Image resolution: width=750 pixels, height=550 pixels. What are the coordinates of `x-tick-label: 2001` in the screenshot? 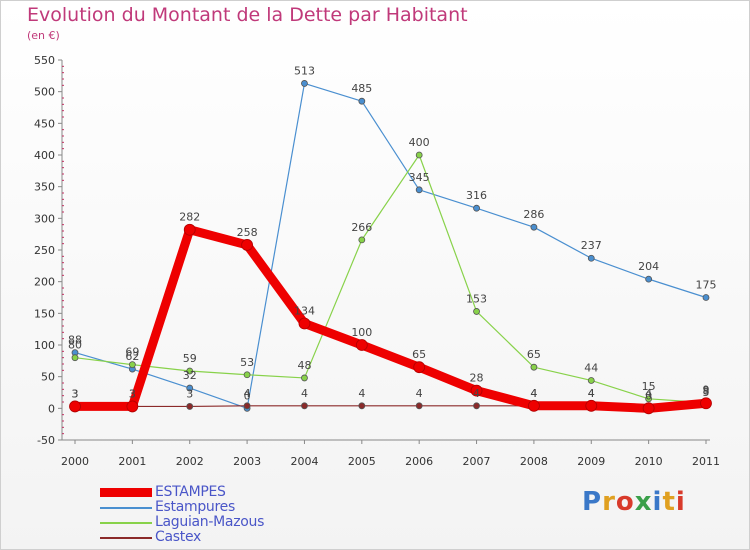 It's located at (132, 461).